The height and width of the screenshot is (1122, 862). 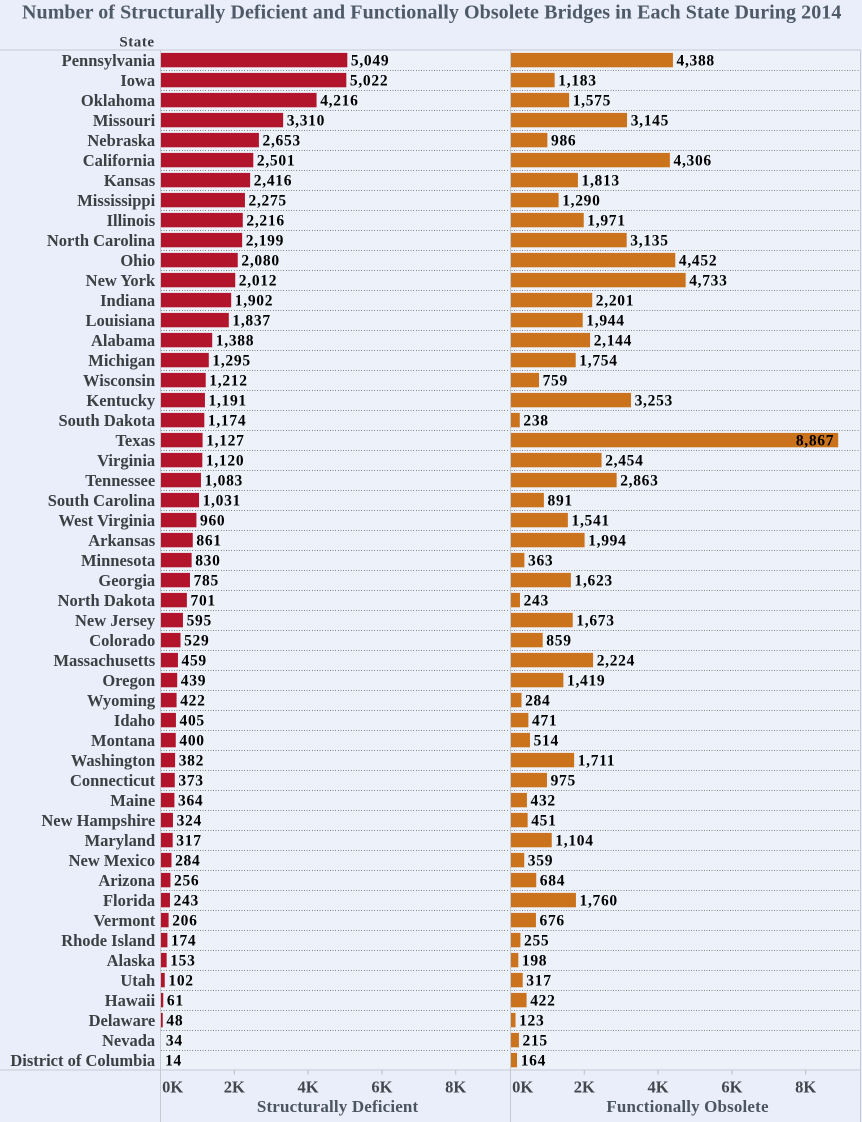 What do you see at coordinates (251, 321) in the screenshot?
I see `svg-text: 1,837` at bounding box center [251, 321].